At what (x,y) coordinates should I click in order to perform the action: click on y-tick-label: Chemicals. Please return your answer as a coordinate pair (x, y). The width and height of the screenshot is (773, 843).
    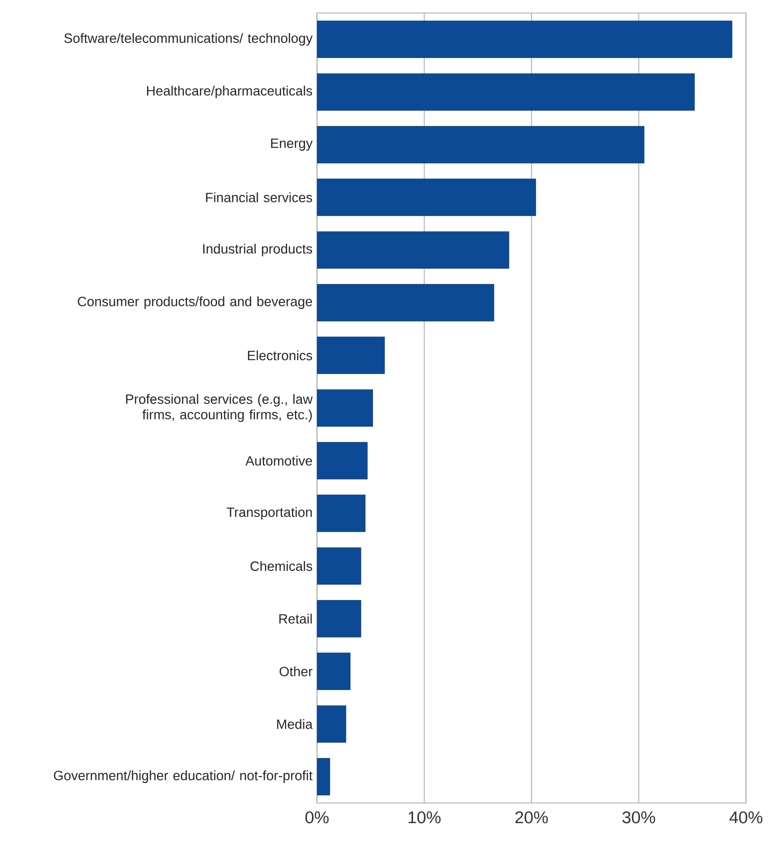
    Looking at the image, I should click on (281, 566).